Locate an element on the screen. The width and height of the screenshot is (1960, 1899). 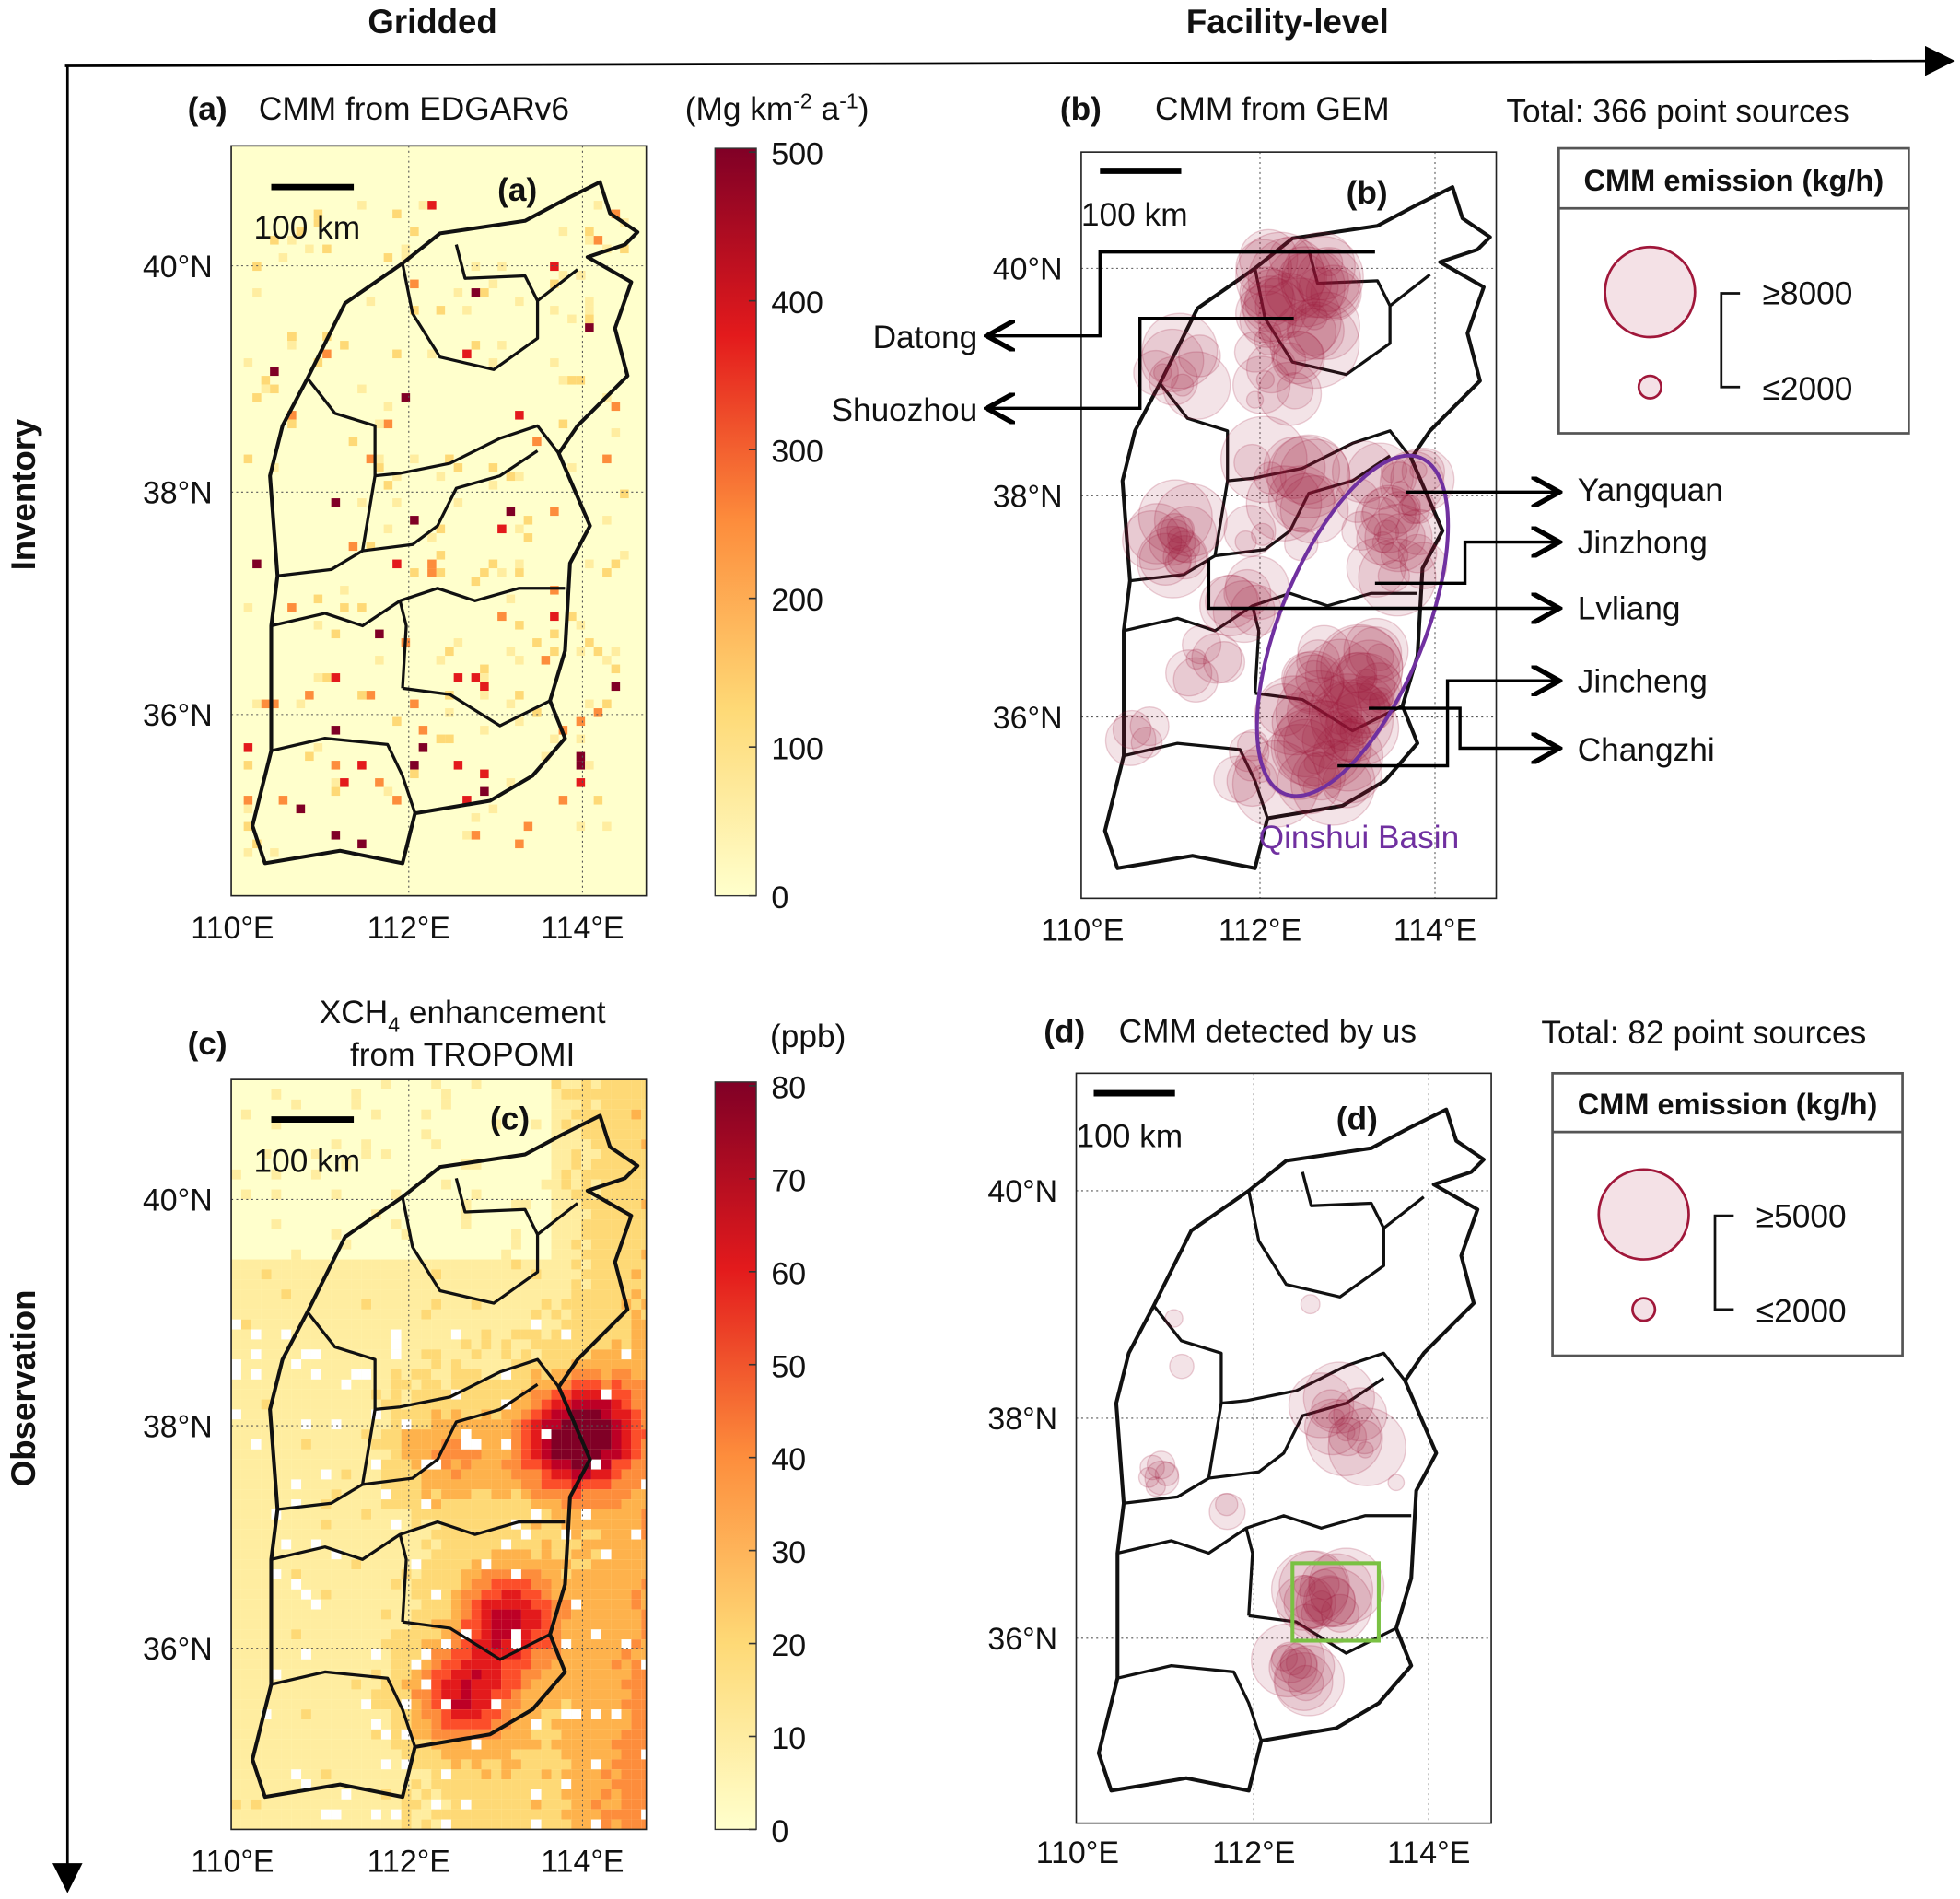
lat-tick: 40°N is located at coordinates (1028, 270).